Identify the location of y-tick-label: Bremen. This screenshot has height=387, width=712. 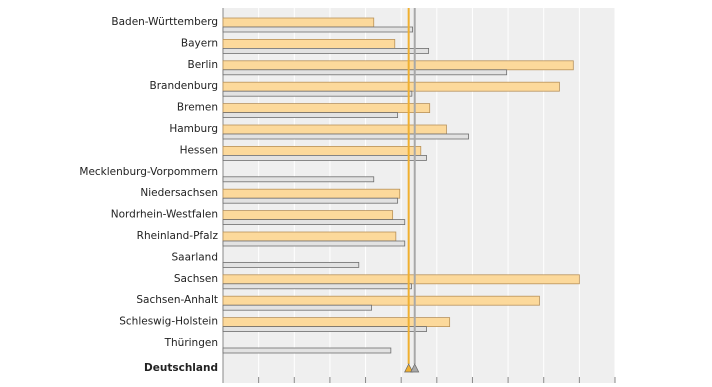
(197, 108).